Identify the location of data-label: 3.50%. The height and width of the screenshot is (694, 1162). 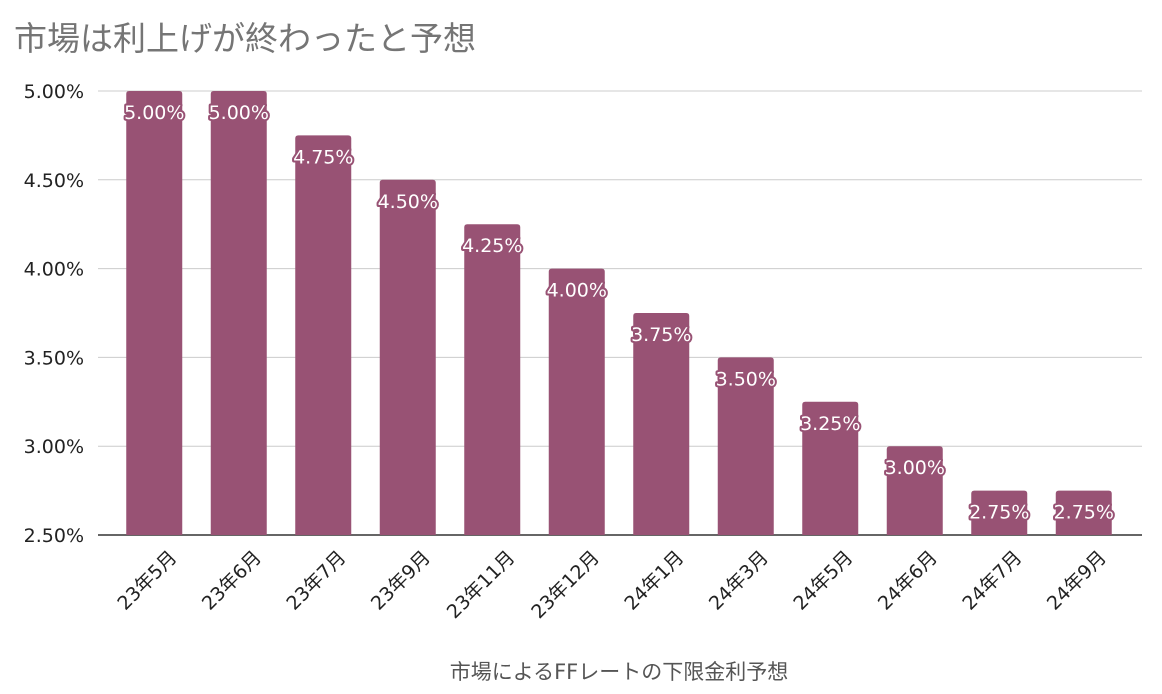
(746, 379).